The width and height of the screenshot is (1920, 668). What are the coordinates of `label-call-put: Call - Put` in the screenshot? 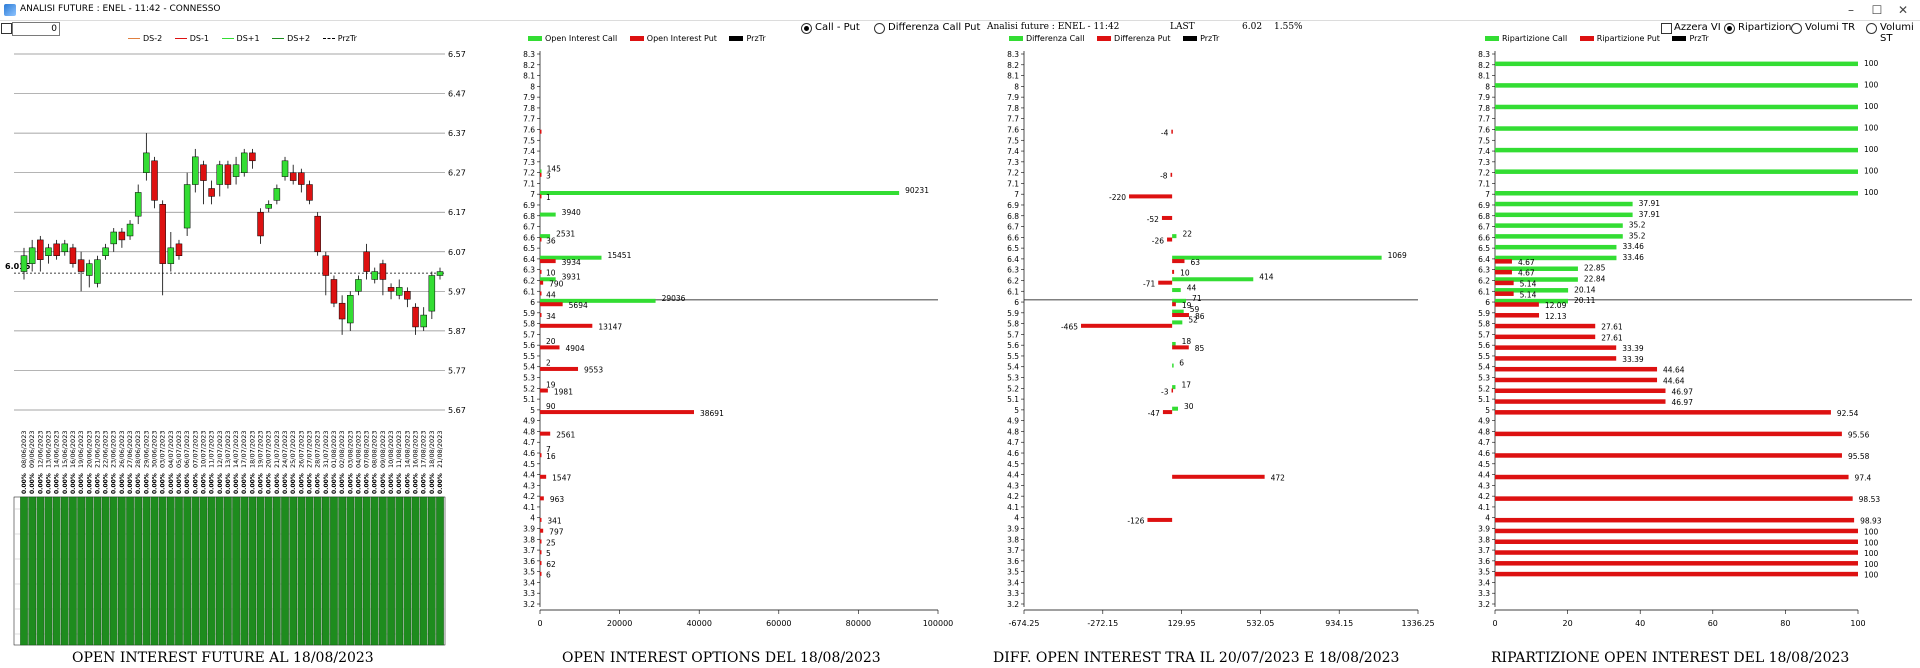 It's located at (837, 27).